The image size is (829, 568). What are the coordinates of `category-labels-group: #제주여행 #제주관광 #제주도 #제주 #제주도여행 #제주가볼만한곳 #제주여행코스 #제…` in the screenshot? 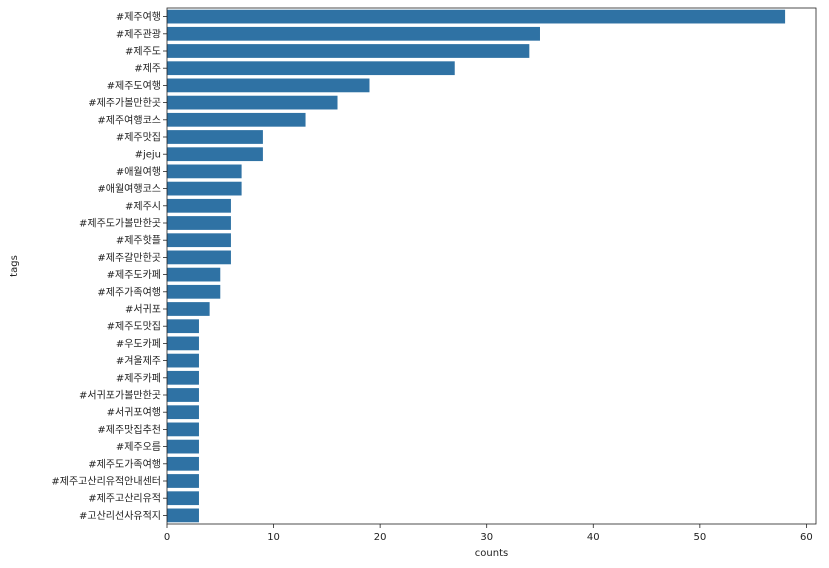 It's located at (109, 266).